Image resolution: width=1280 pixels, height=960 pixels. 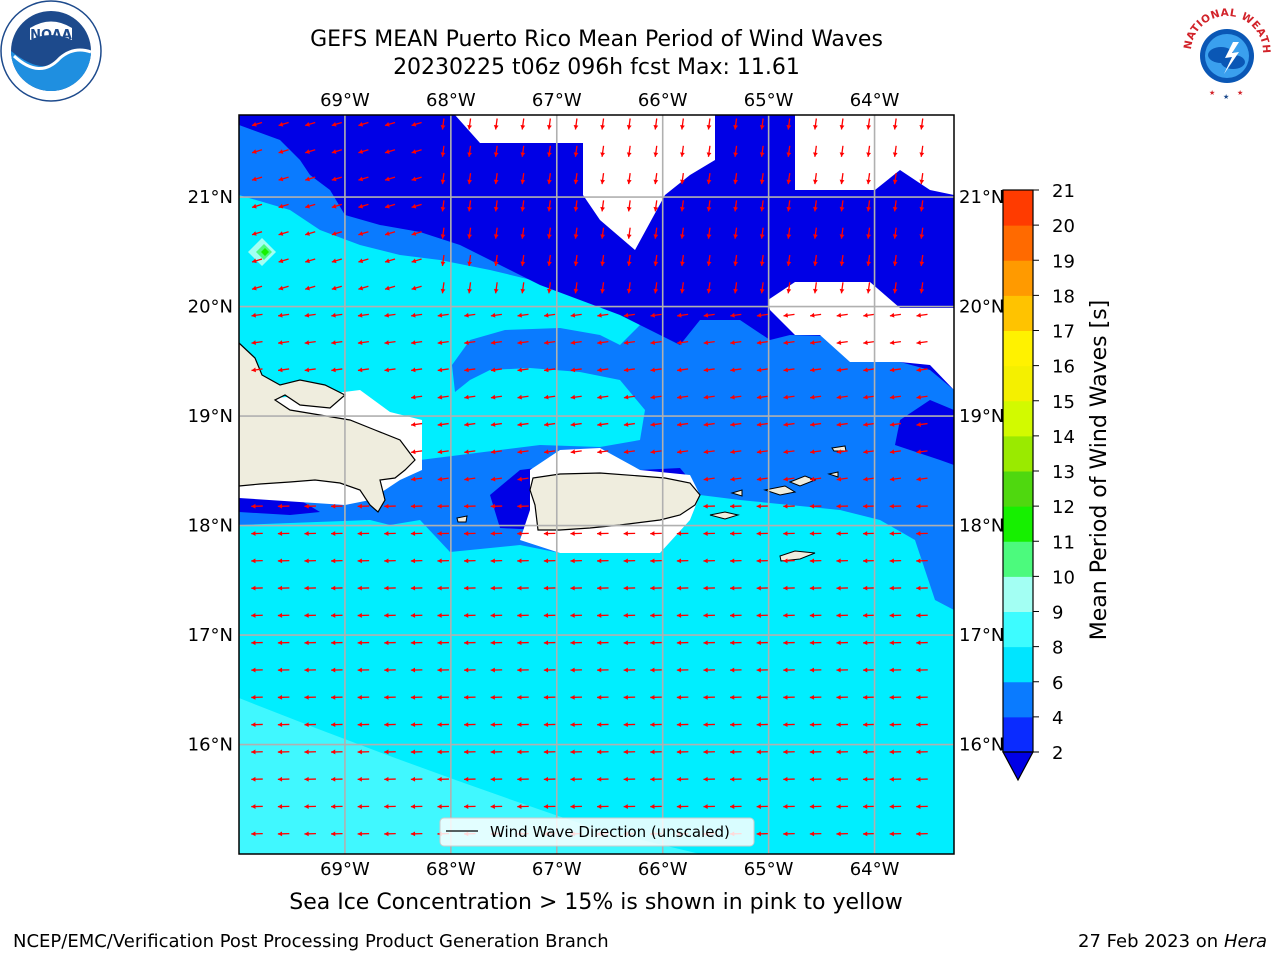 What do you see at coordinates (1063, 402) in the screenshot?
I see `colorbar-tick-label: 15` at bounding box center [1063, 402].